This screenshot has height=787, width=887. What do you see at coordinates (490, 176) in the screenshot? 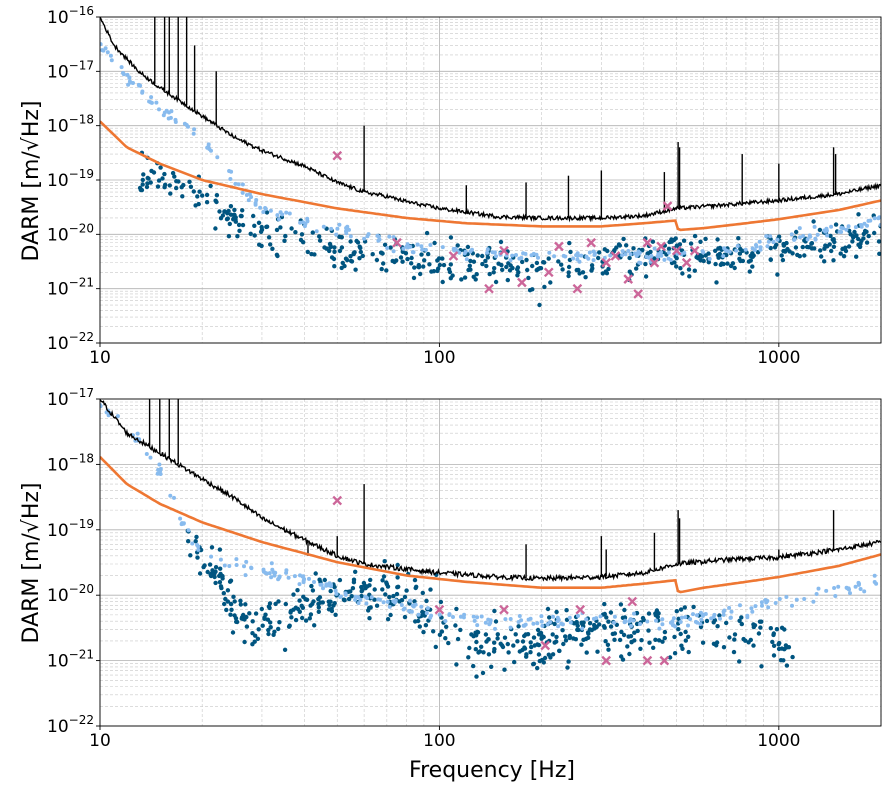
I see `top-sensitivity-curve` at bounding box center [490, 176].